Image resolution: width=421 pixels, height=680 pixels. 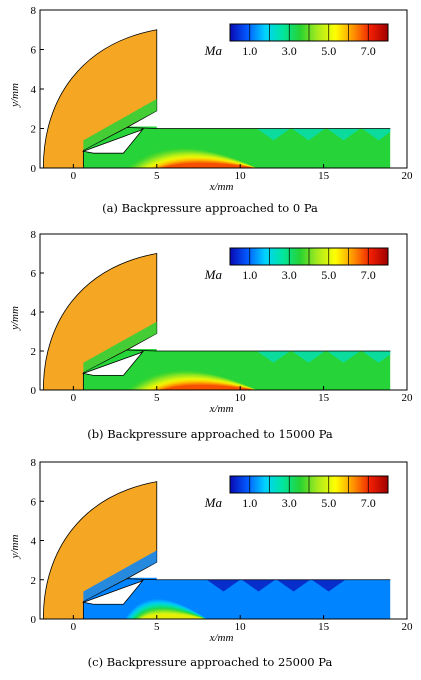 What do you see at coordinates (217, 147) in the screenshot?
I see `flow-field` at bounding box center [217, 147].